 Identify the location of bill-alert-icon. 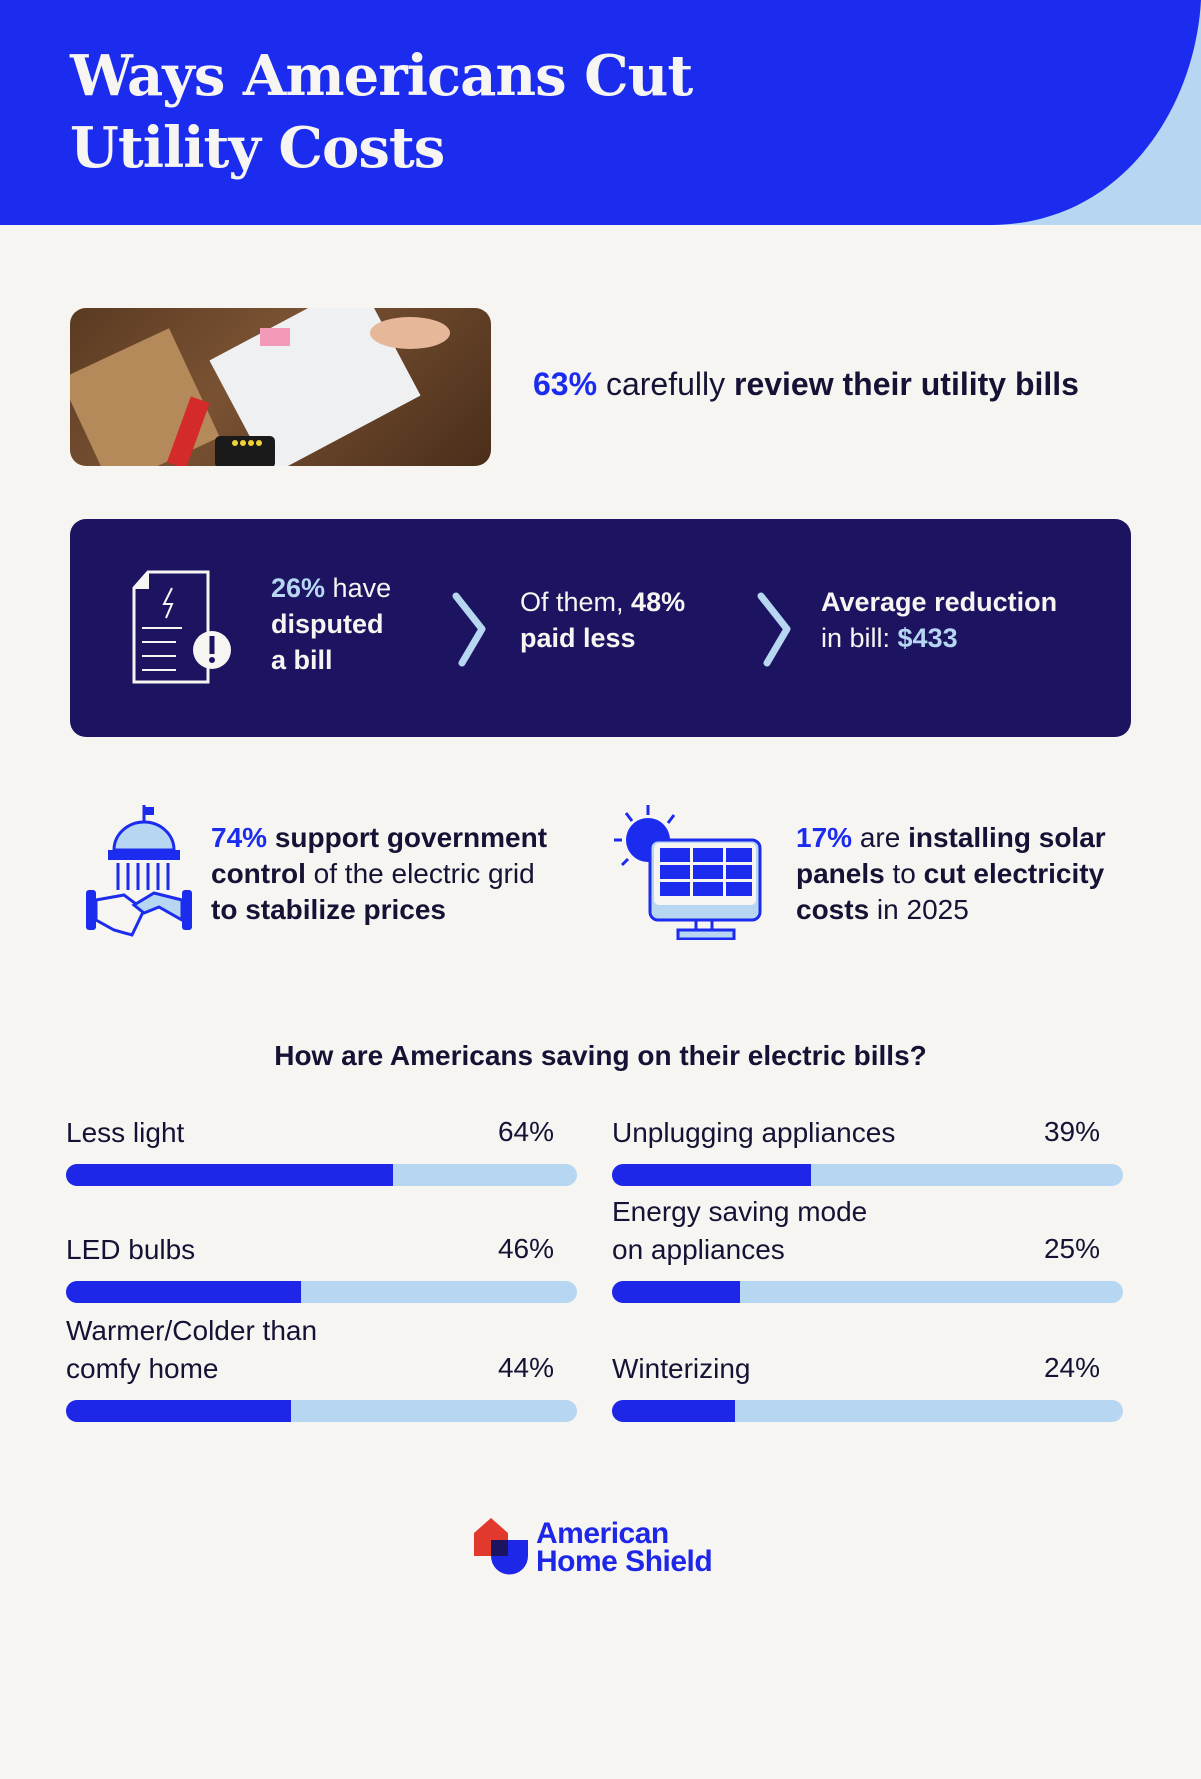
(181, 627).